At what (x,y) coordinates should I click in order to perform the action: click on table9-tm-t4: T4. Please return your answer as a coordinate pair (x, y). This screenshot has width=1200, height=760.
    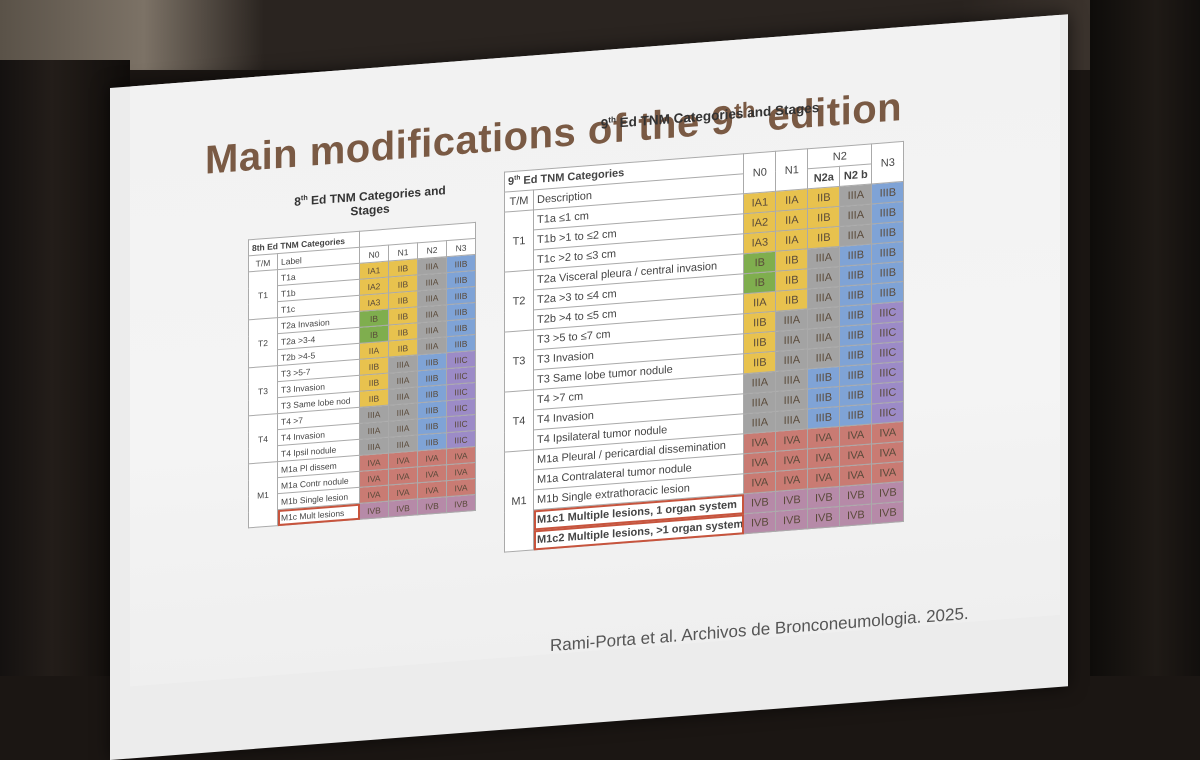
    Looking at the image, I should click on (519, 421).